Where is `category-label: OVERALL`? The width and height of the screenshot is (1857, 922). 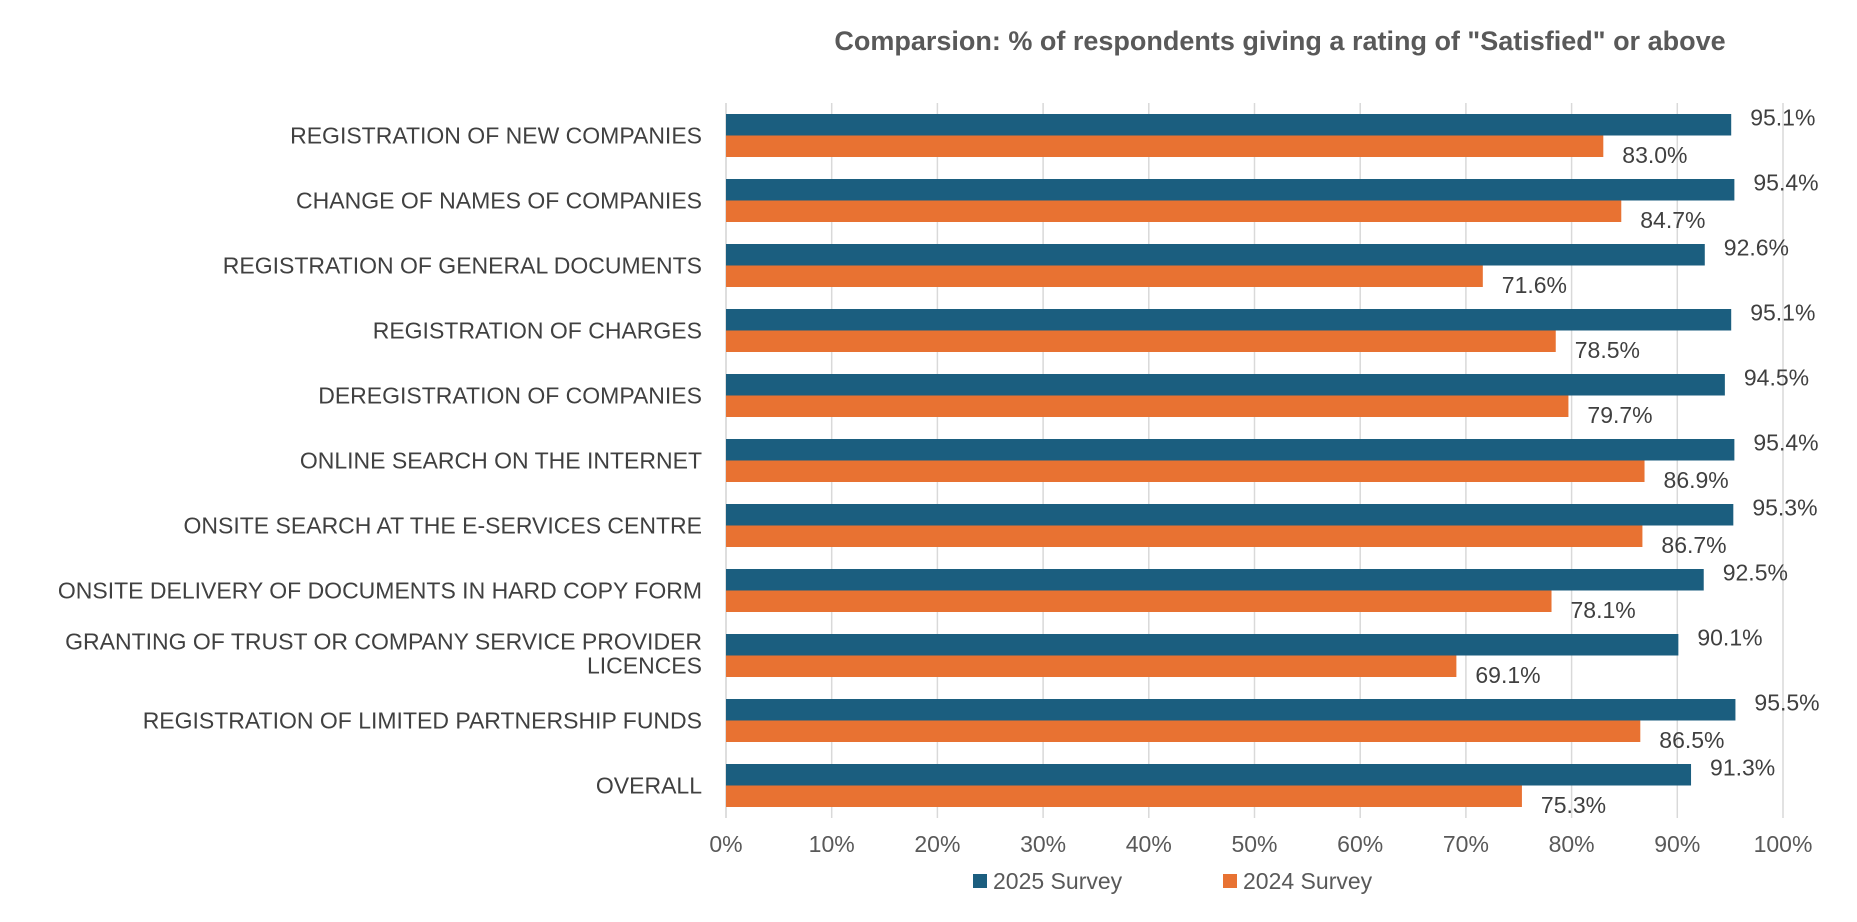
category-label: OVERALL is located at coordinates (649, 786).